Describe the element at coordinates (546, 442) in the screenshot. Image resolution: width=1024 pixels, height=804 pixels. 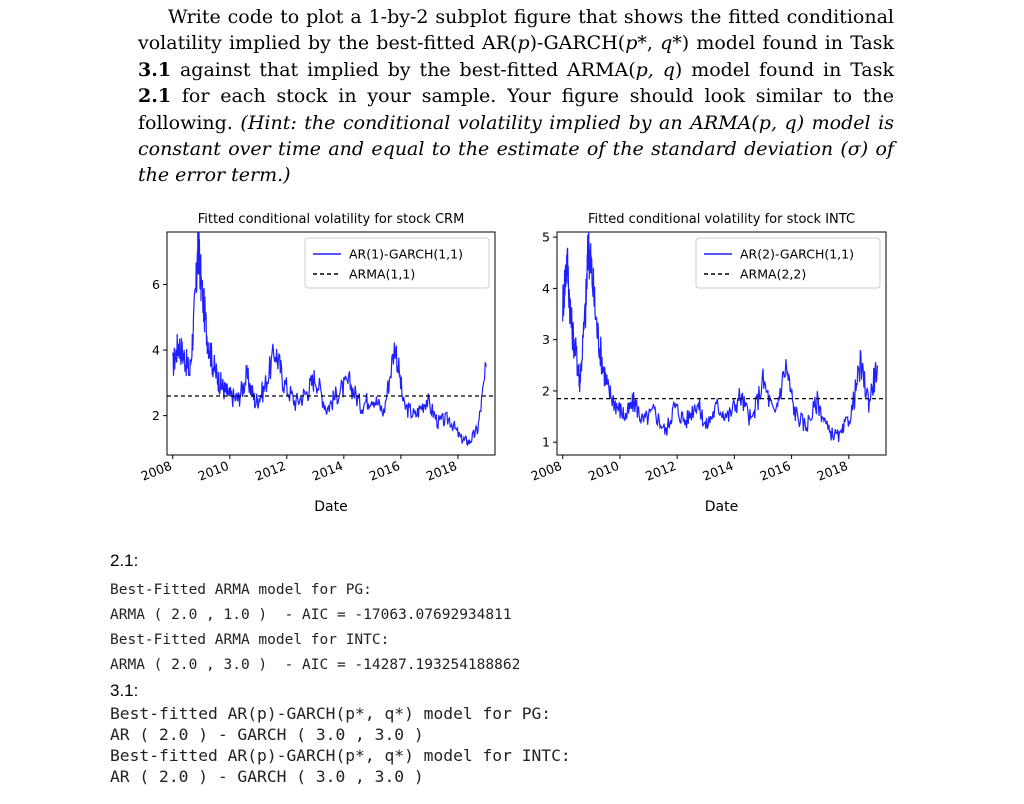
I see `y-tick-label: 1` at that location.